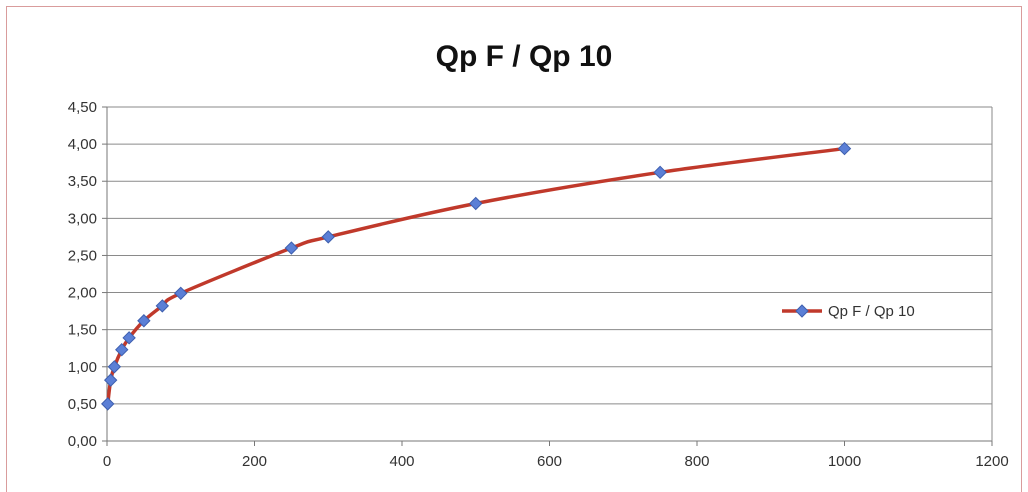  I want to click on legend-label: Qp F / Qp 10, so click(871, 311).